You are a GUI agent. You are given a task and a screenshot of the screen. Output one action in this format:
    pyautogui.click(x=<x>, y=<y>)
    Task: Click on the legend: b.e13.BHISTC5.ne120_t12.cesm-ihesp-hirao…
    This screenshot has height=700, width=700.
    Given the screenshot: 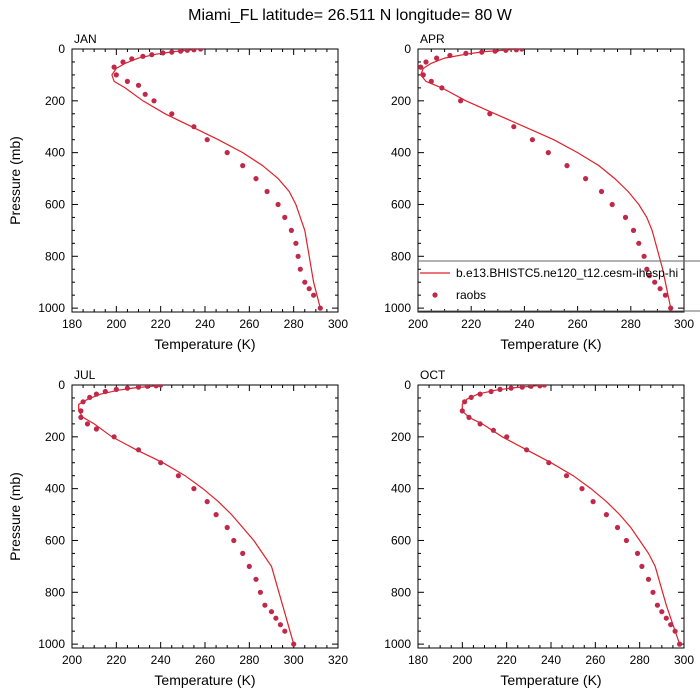 What is the action you would take?
    pyautogui.click(x=559, y=286)
    